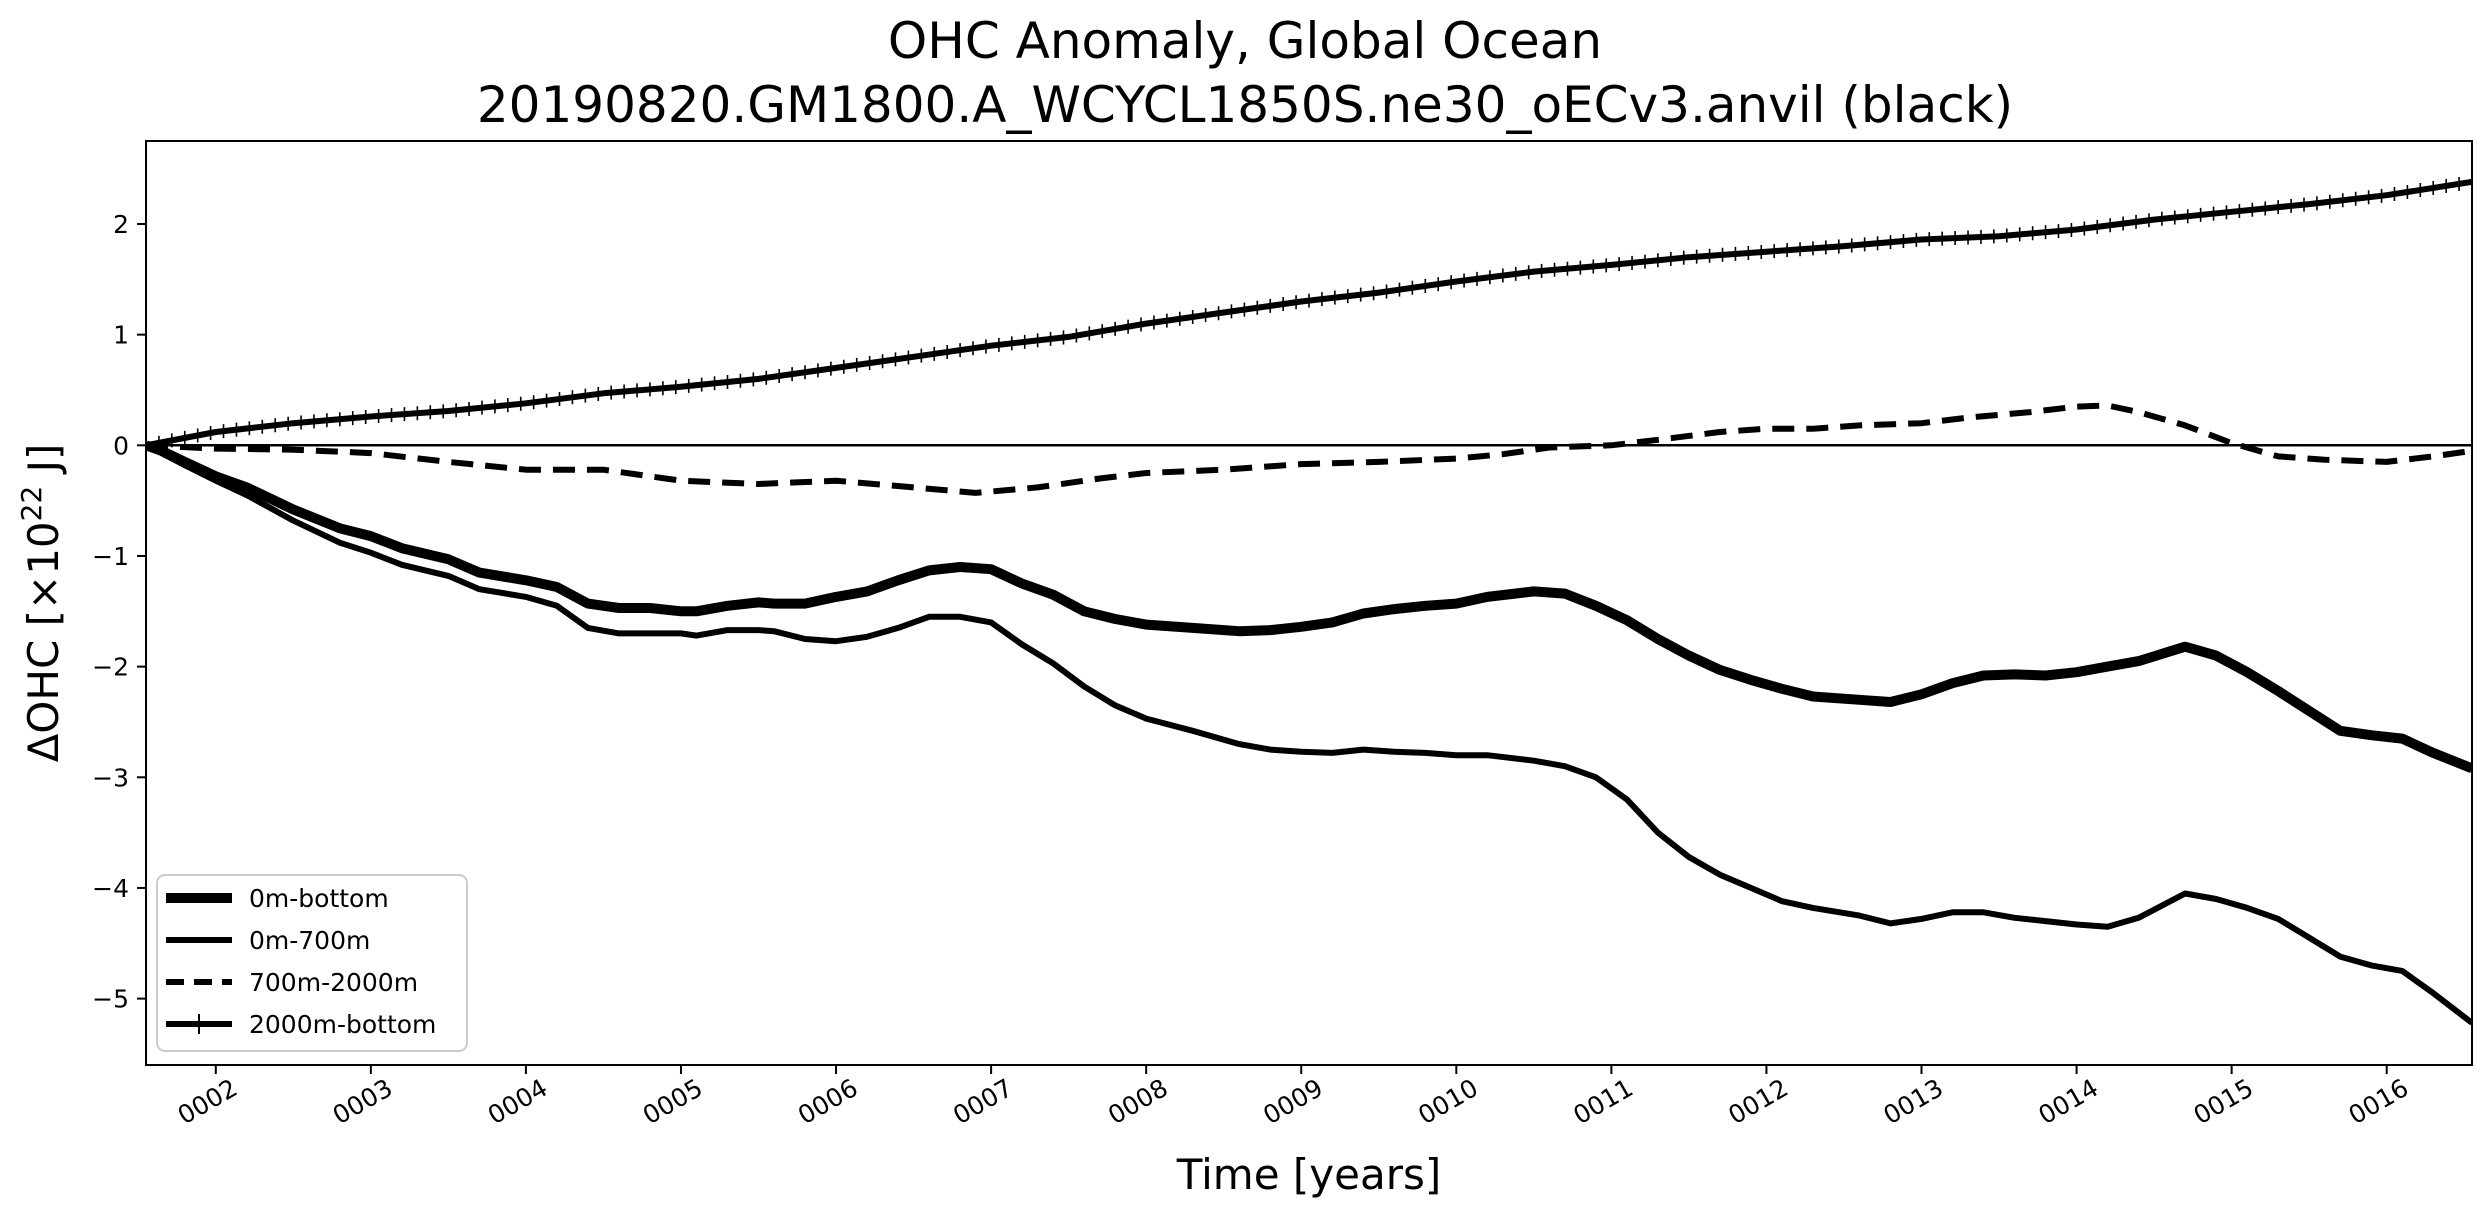  What do you see at coordinates (43, 641) in the screenshot?
I see `y-axis-label-prefix: ΔOHC [×10` at bounding box center [43, 641].